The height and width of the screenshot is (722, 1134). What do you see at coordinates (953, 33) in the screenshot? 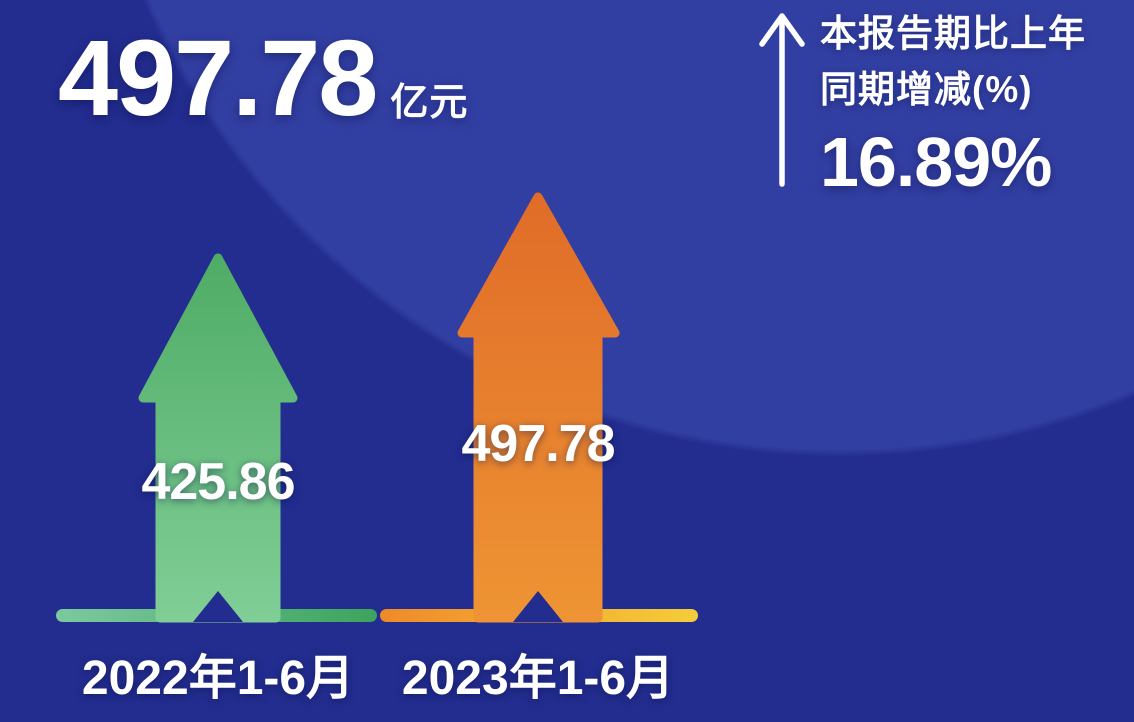
I see `change-label-line1: 本报告期比上年` at bounding box center [953, 33].